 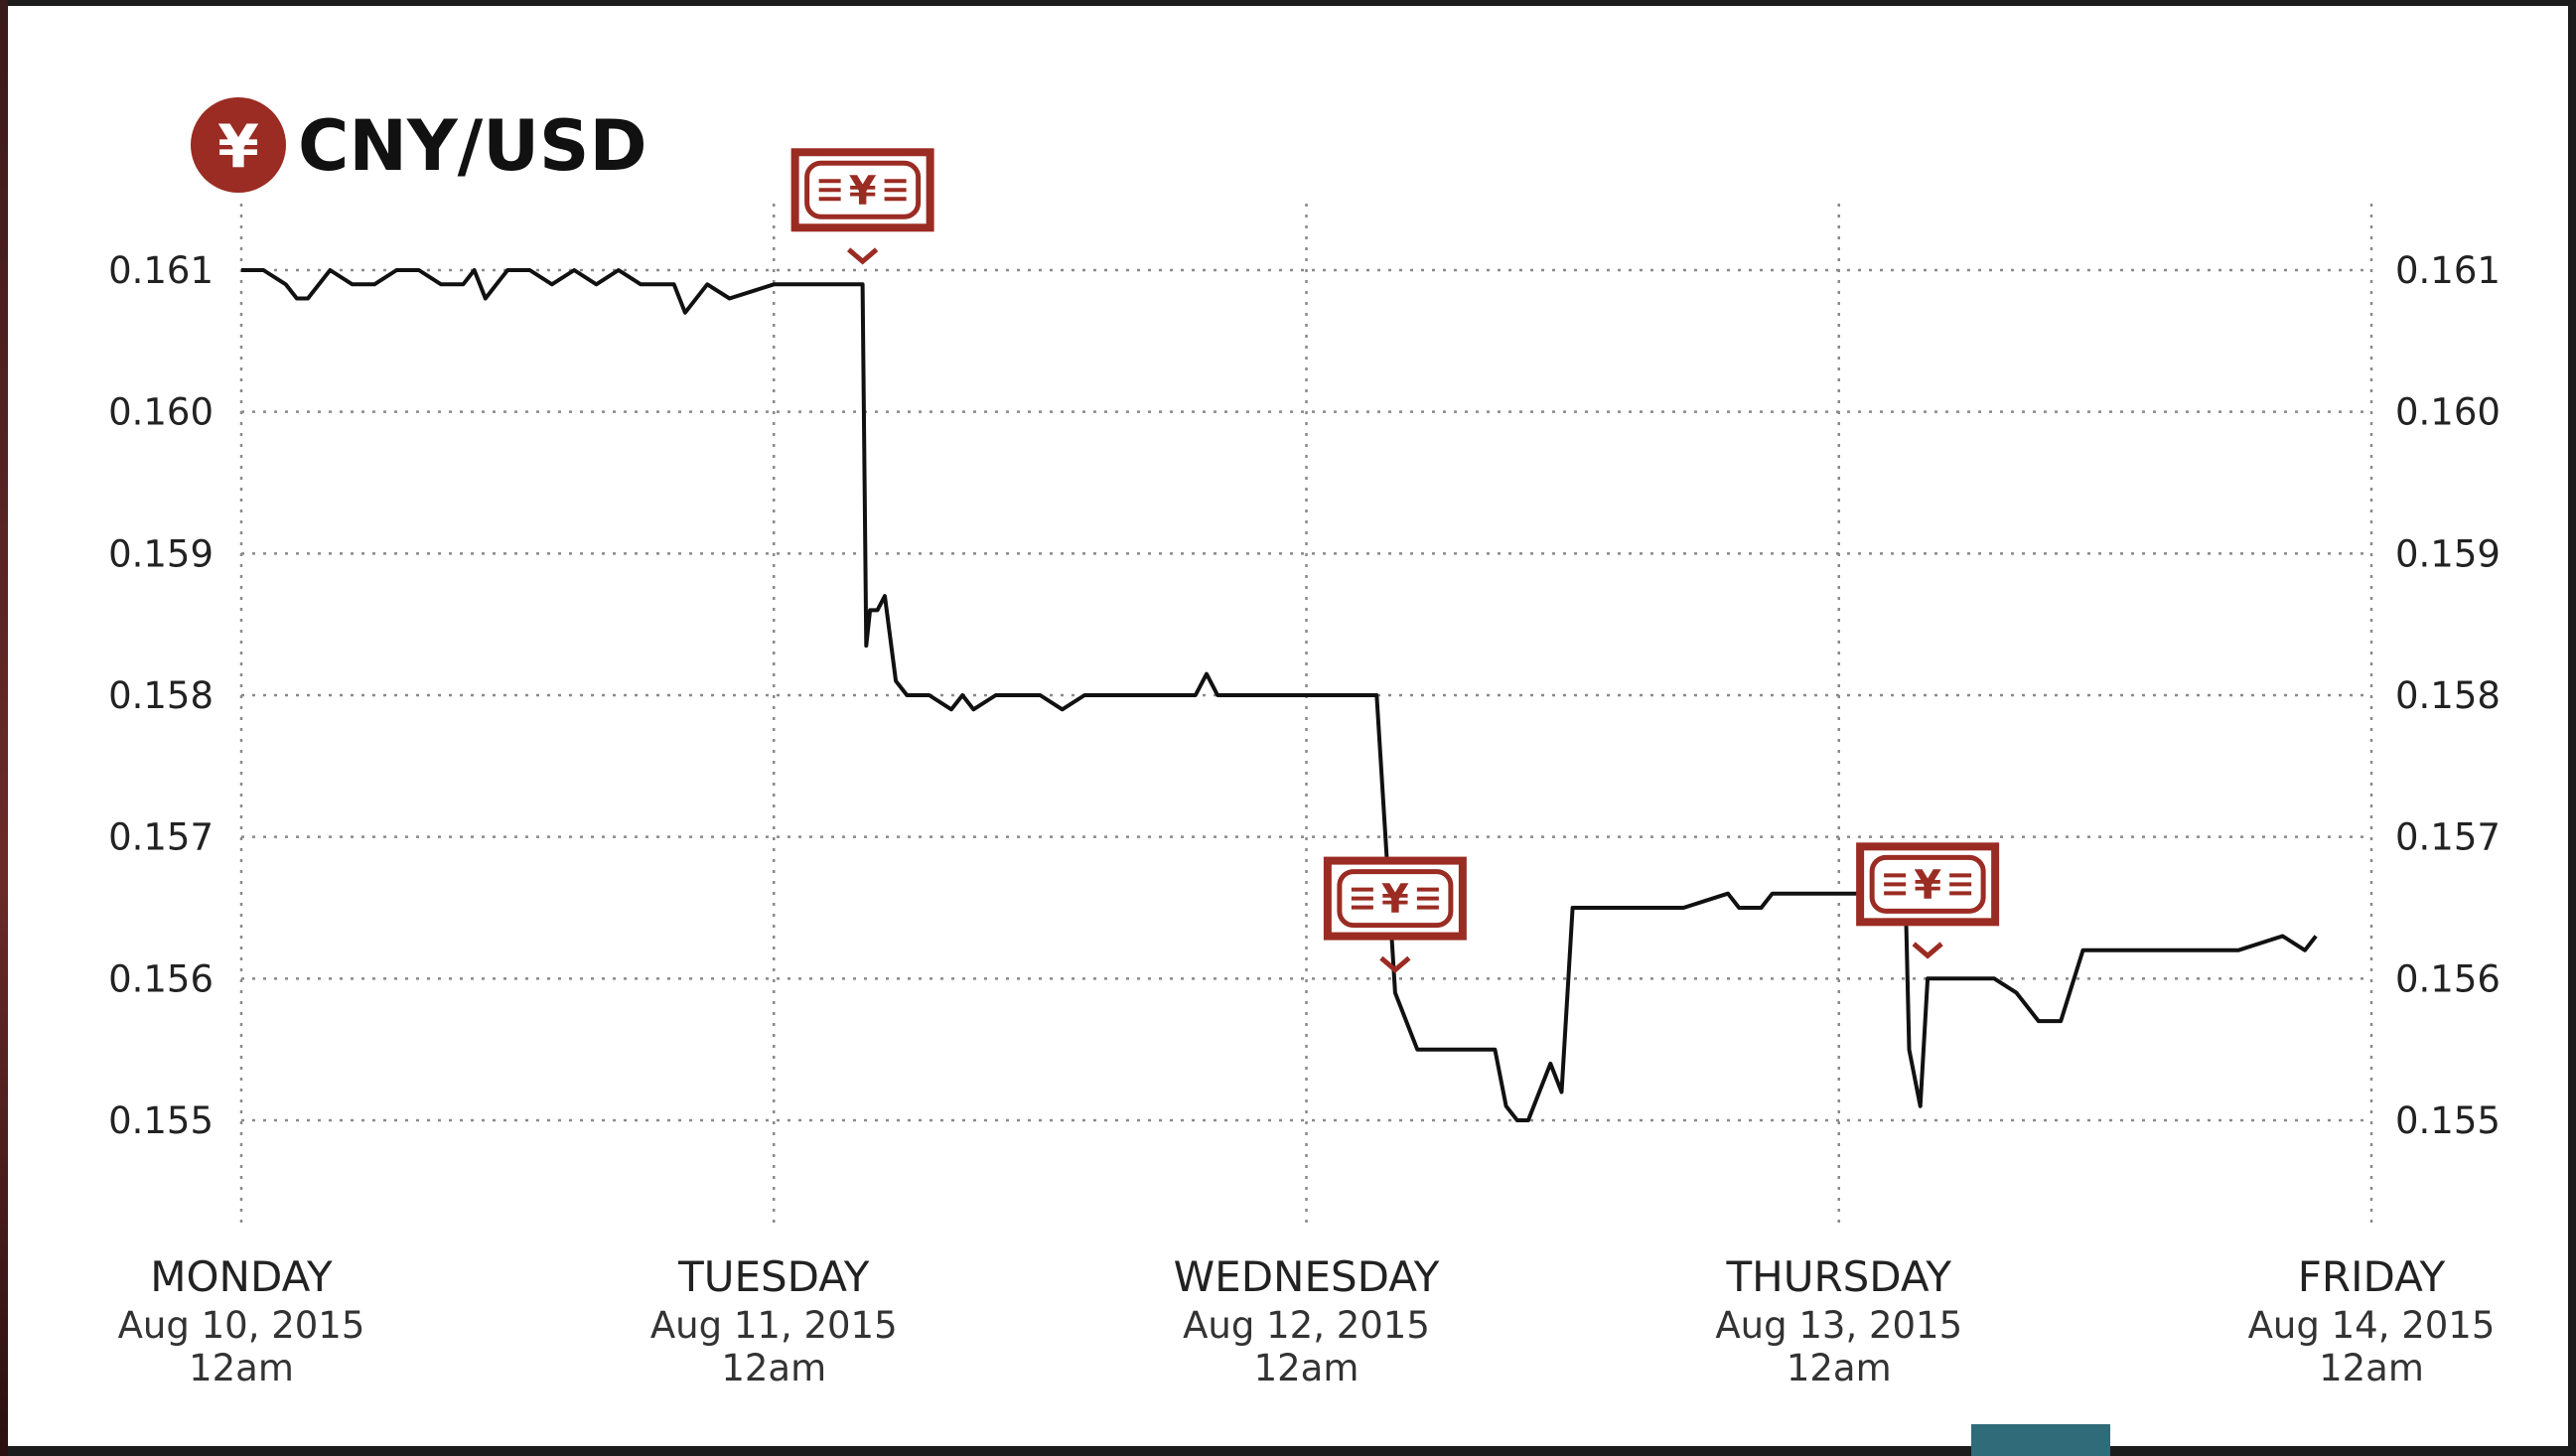 I want to click on y-tick-label-right: 0.157, so click(x=2448, y=837).